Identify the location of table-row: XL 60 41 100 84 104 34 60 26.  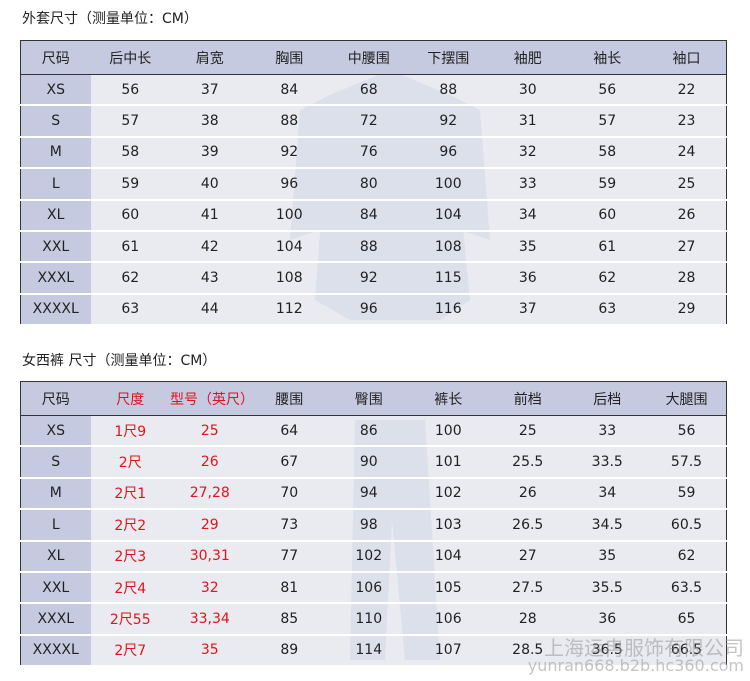
(373, 215).